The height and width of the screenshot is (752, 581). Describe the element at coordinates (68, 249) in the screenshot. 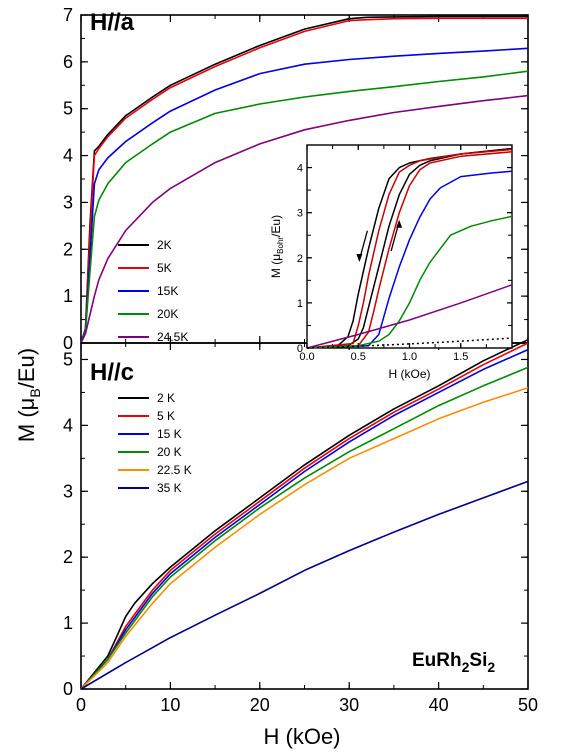

I see `top-y-tick-label: 2` at that location.